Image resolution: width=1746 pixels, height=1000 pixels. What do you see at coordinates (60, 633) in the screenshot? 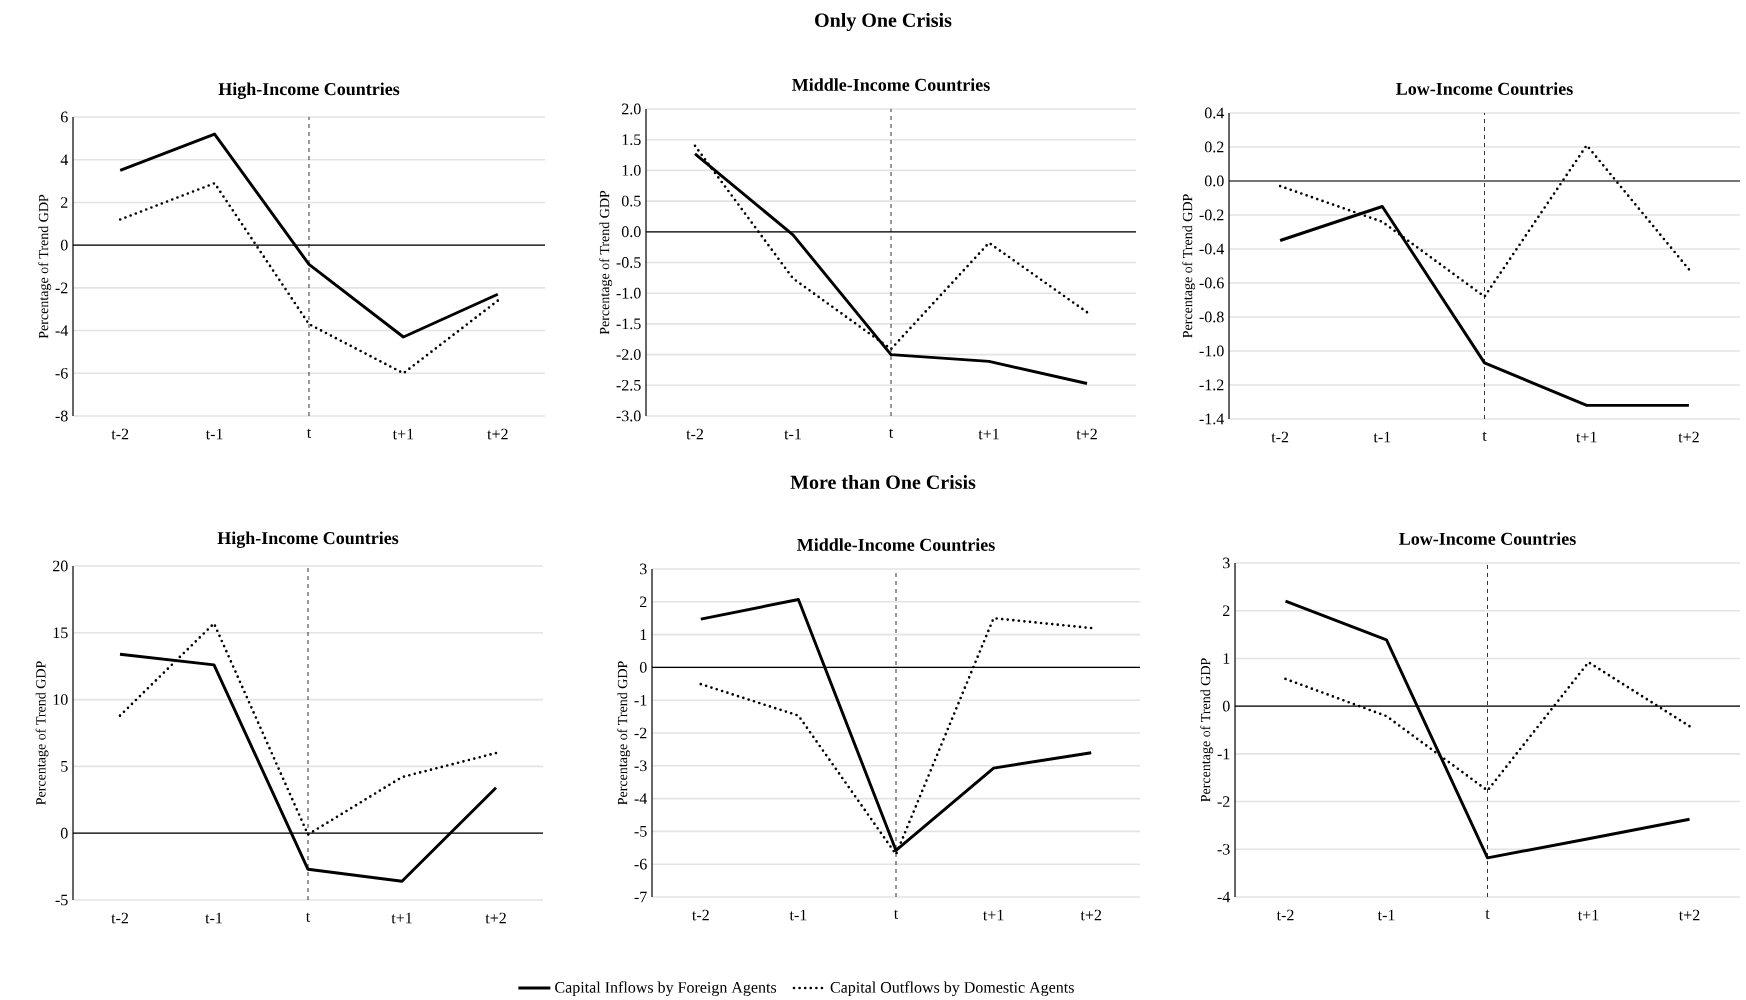
I see `y-tick-label: 15` at bounding box center [60, 633].